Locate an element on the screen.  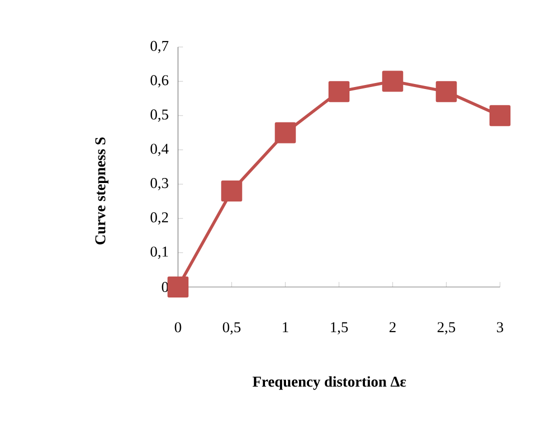
y-tick-label: 0,4 is located at coordinates (159, 150).